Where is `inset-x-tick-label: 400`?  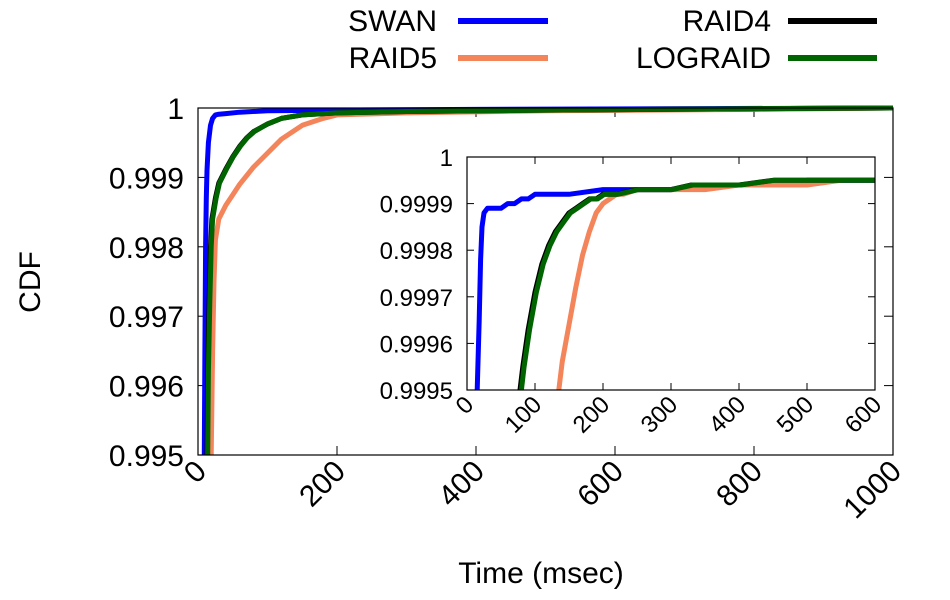
inset-x-tick-label: 400 is located at coordinates (727, 414).